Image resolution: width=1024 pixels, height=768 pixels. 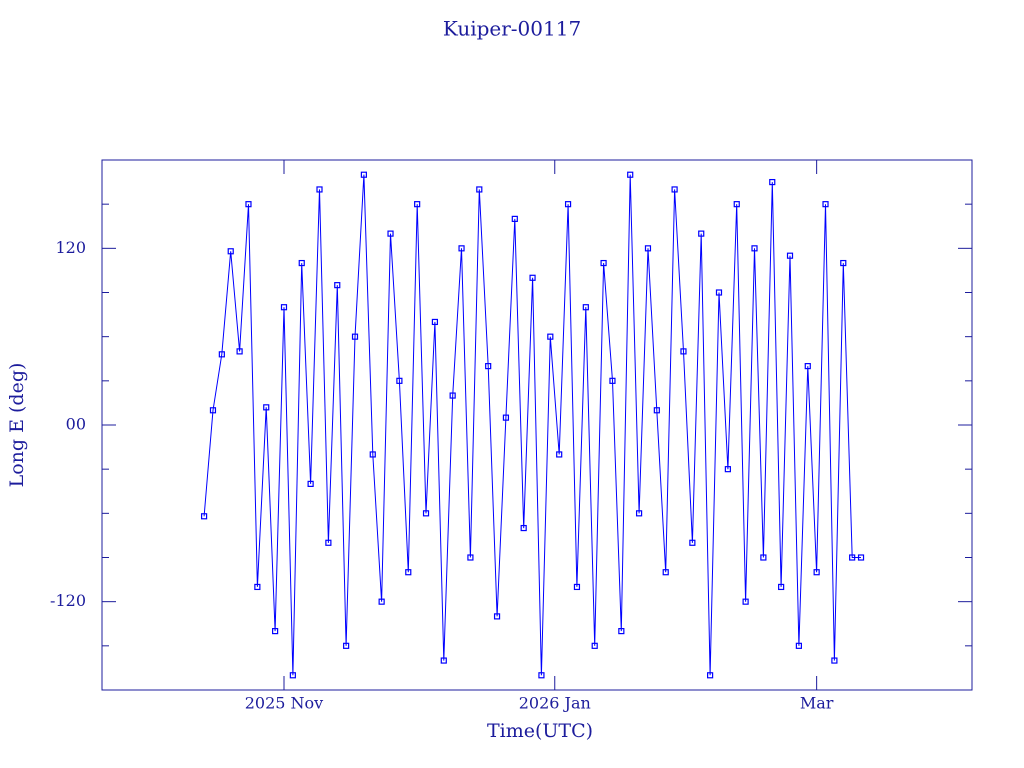 I want to click on chart-title: Kuiper-00117, so click(x=512, y=29).